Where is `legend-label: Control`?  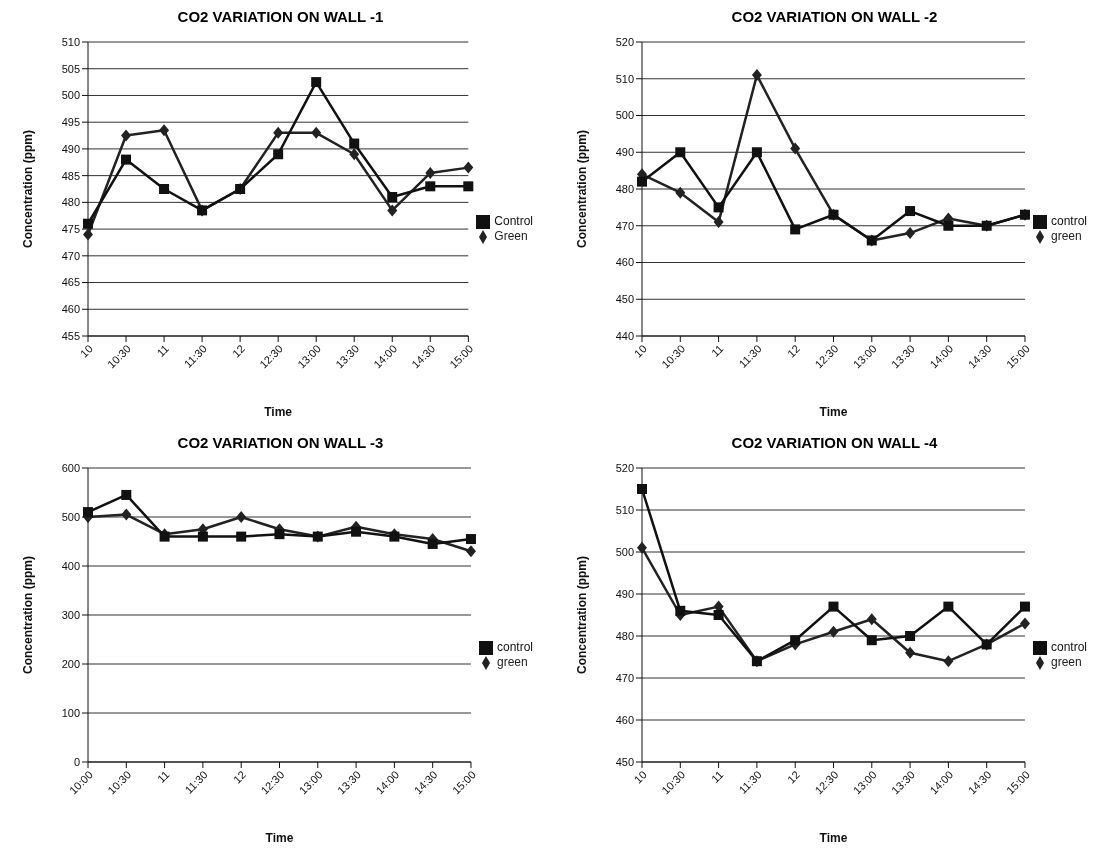 legend-label: Control is located at coordinates (513, 221).